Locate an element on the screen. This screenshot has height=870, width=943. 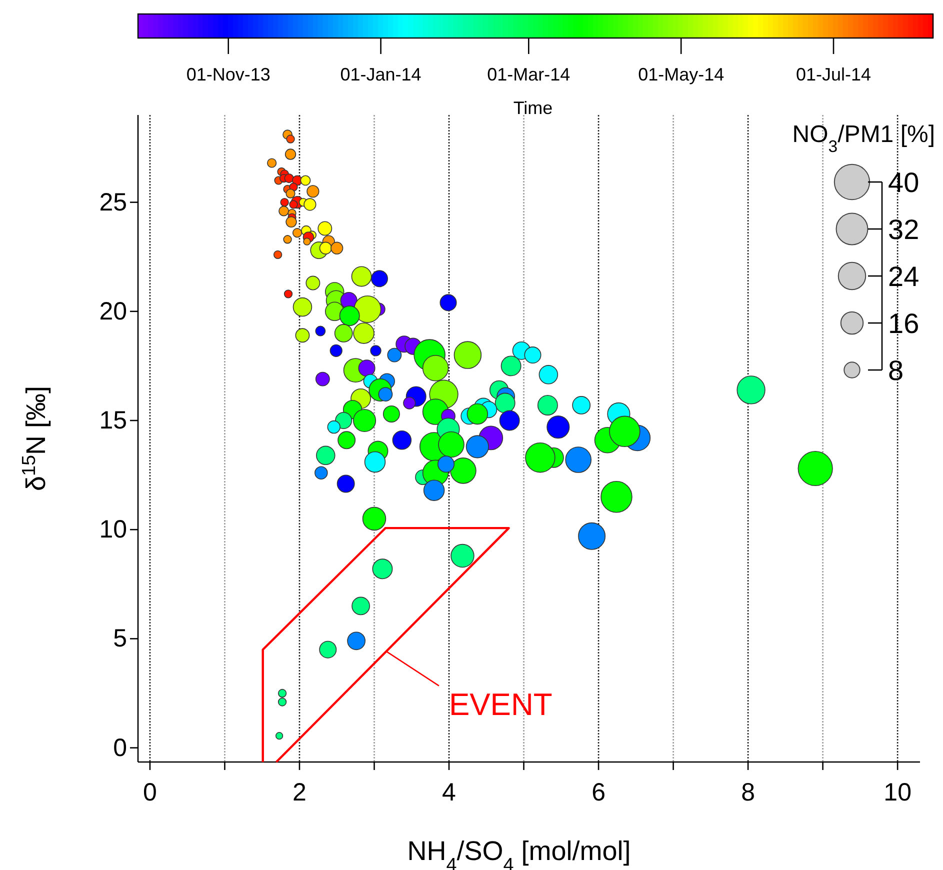
color-bar-label: 01-May-14 is located at coordinates (681, 74).